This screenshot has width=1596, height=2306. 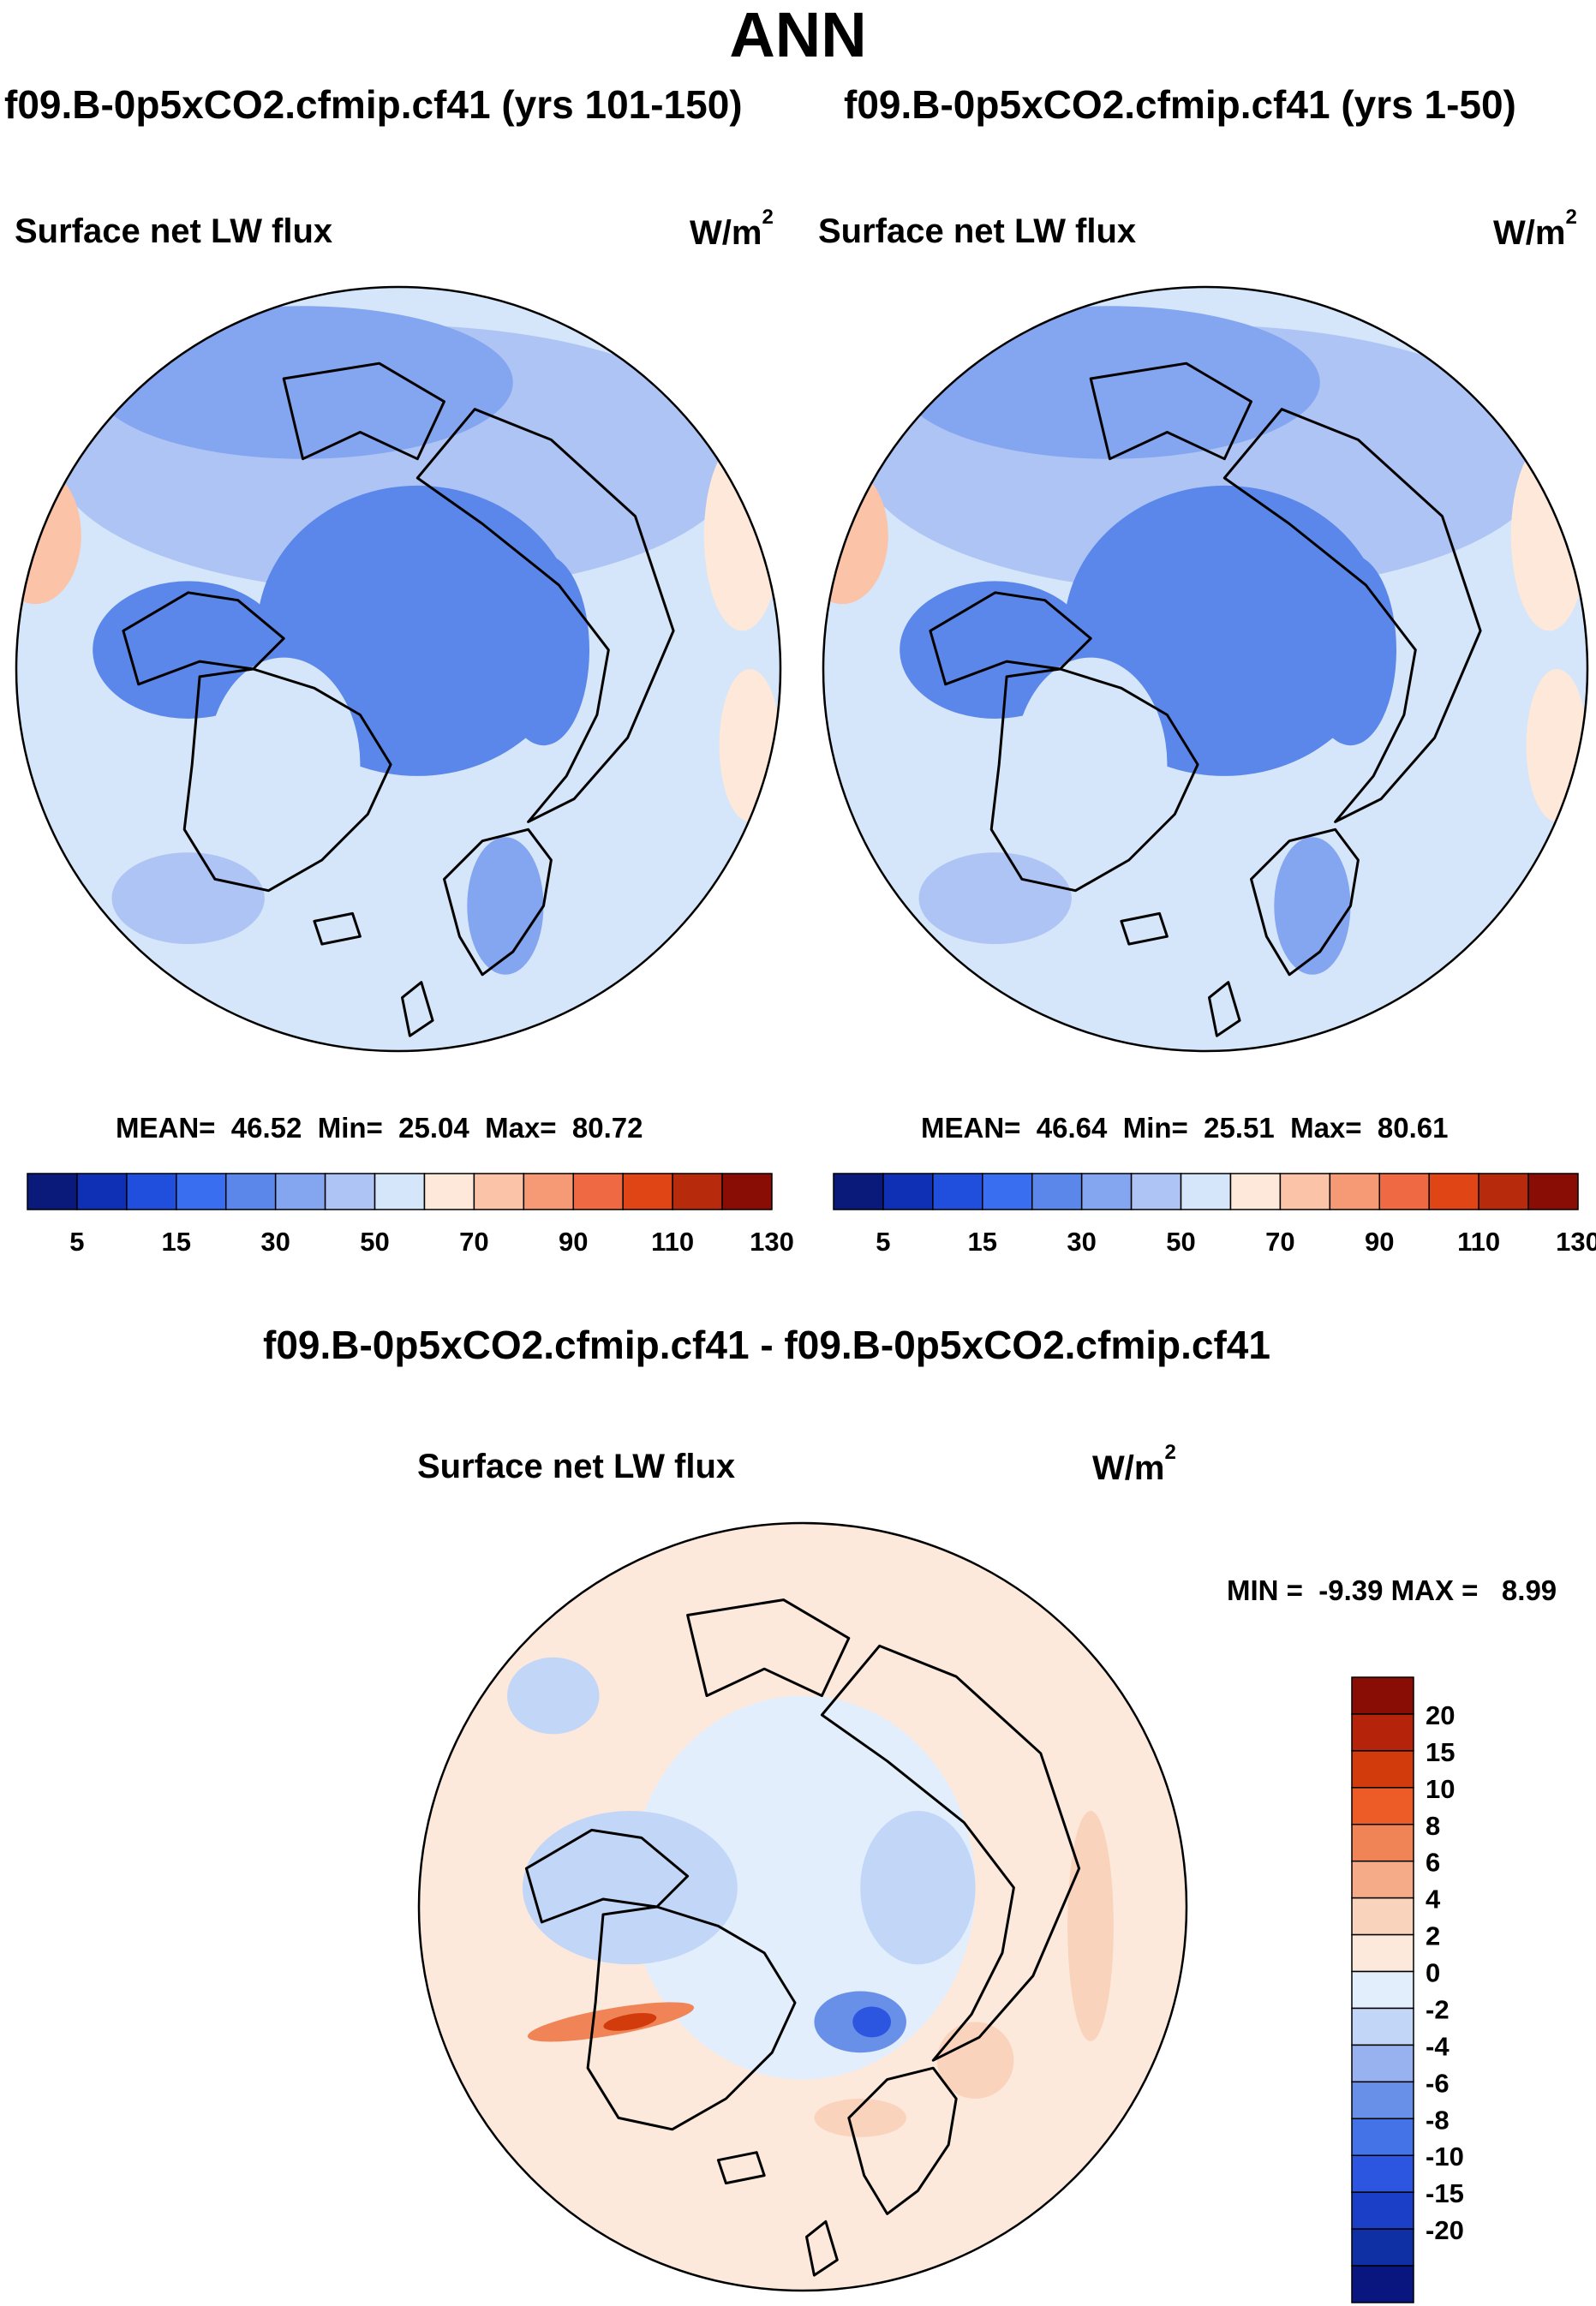 I want to click on panel-3-coastline-greenland, so click(x=692, y=2018).